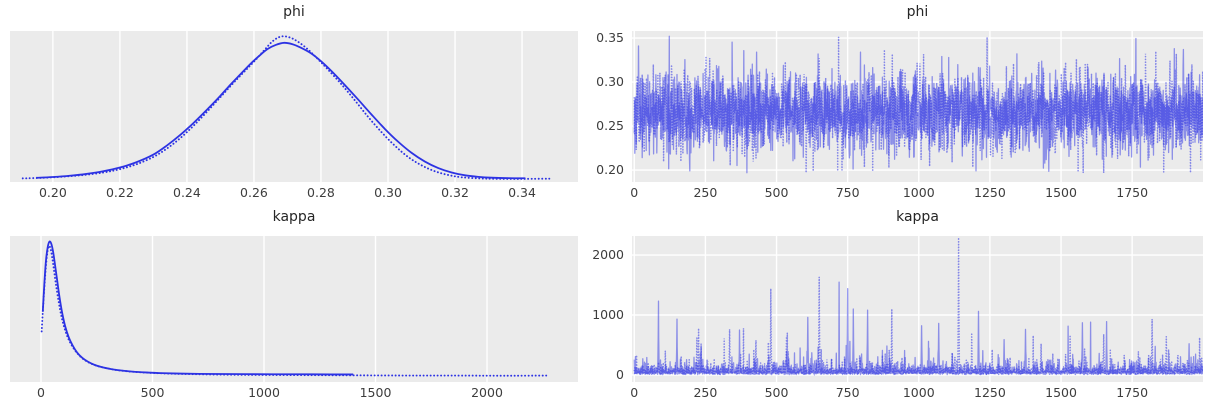 This screenshot has height=411, width=1211. What do you see at coordinates (608, 314) in the screenshot?
I see `y-tick-label: 1000` at bounding box center [608, 314].